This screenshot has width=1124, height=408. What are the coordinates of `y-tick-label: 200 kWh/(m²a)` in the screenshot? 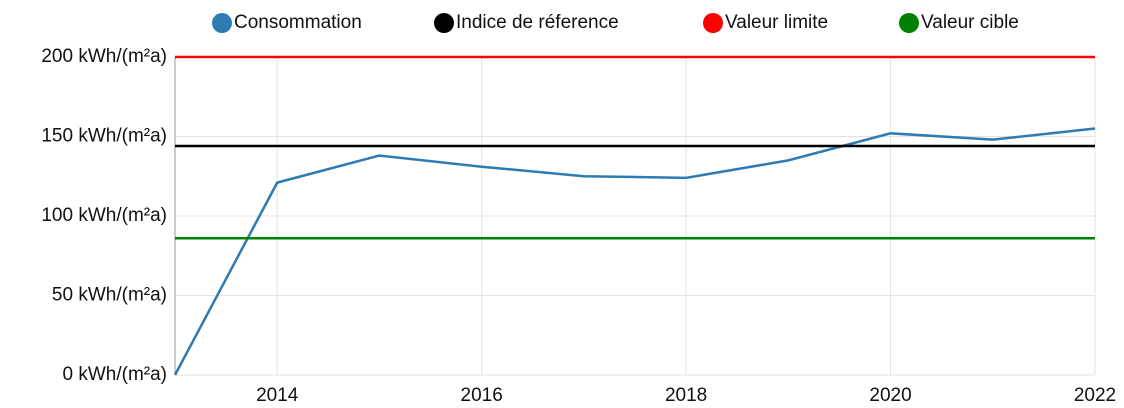 It's located at (104, 56).